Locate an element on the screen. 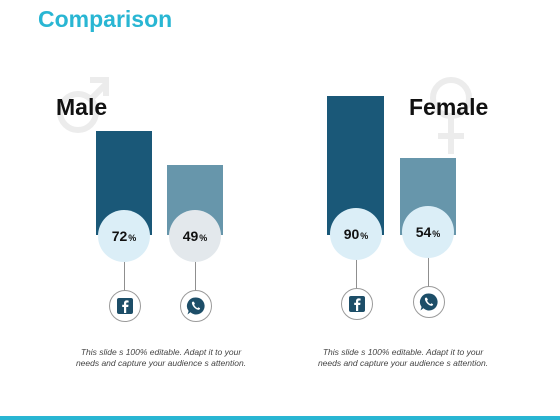  female-whatsapp-icon-ring is located at coordinates (429, 302).